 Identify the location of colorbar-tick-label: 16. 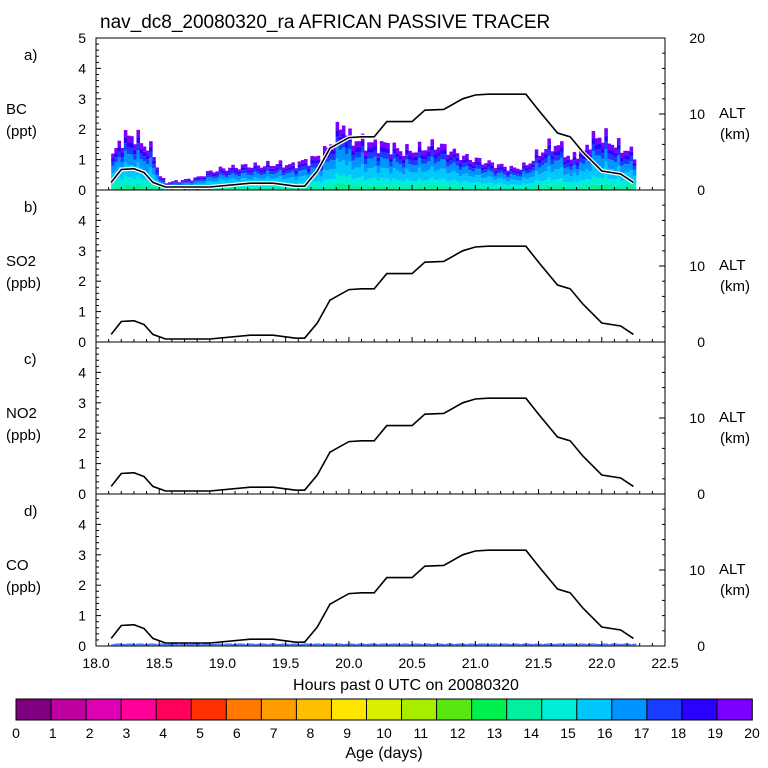
(605, 733).